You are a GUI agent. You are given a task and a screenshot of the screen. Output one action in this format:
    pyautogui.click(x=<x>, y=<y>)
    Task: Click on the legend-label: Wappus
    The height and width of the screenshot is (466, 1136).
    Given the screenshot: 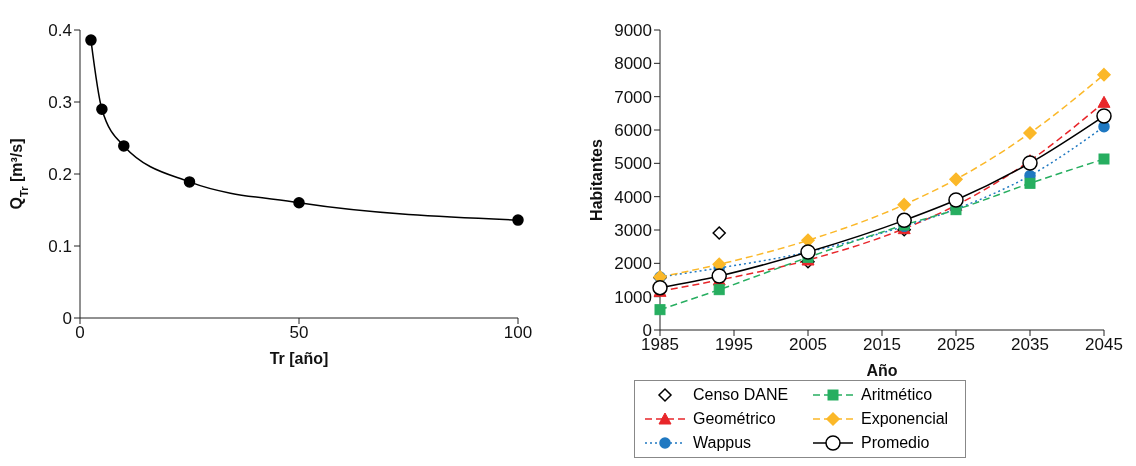 What is the action you would take?
    pyautogui.click(x=722, y=443)
    